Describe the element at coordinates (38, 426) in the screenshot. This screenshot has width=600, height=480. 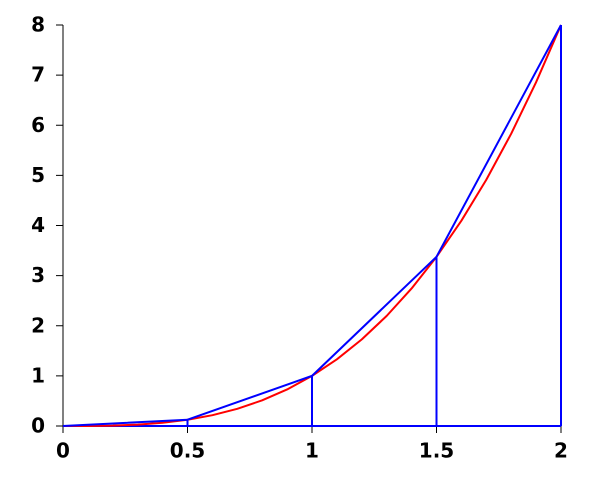
I see `y-tick-label: 0` at that location.